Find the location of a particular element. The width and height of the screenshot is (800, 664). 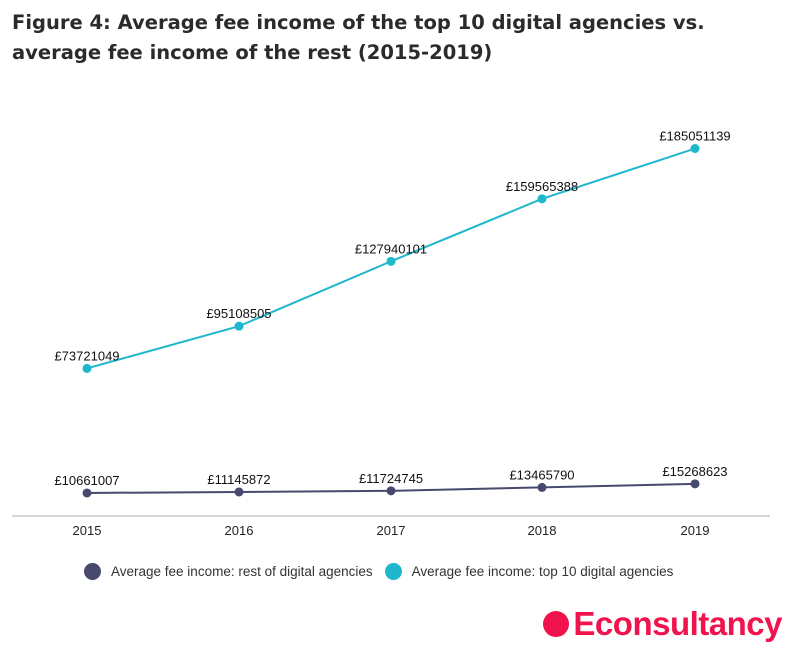

x-tick-label: 2019 is located at coordinates (695, 530).